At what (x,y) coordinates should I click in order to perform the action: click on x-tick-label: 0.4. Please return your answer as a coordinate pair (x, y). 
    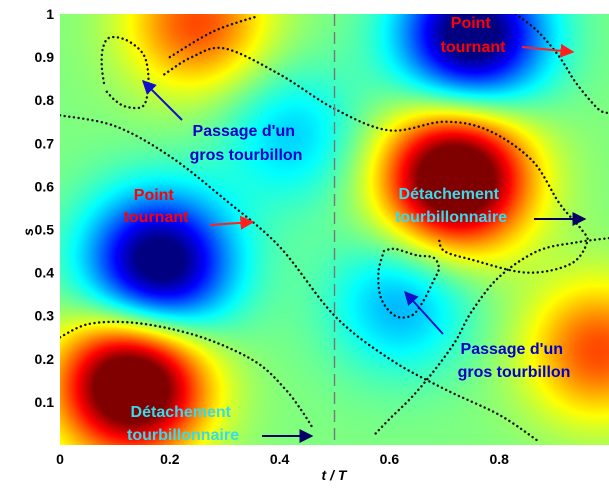
    Looking at the image, I should click on (280, 459).